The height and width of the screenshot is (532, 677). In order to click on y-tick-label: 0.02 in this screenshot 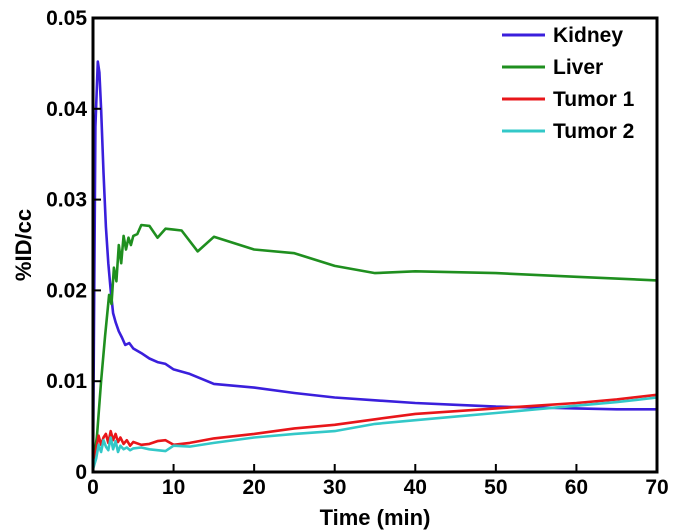, I will do `click(66, 290)`.